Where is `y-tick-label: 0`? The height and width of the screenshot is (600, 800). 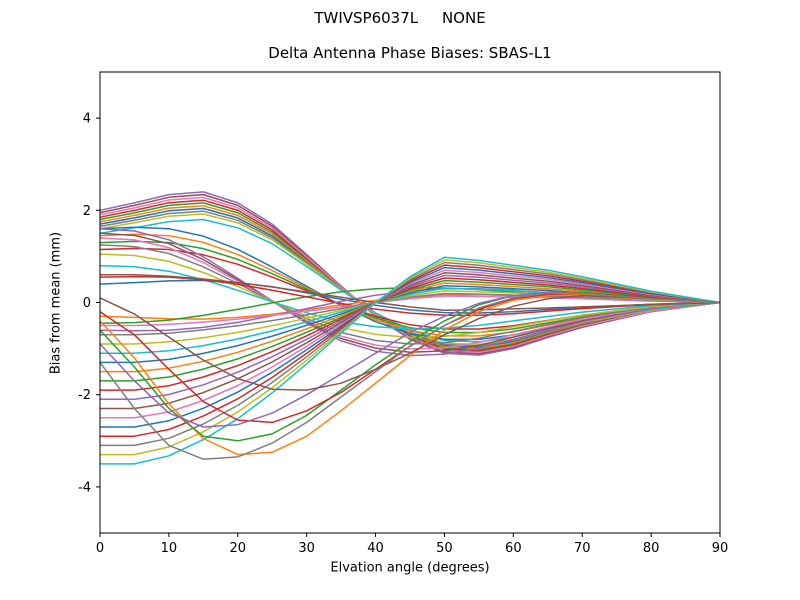
y-tick-label: 0 is located at coordinates (87, 303).